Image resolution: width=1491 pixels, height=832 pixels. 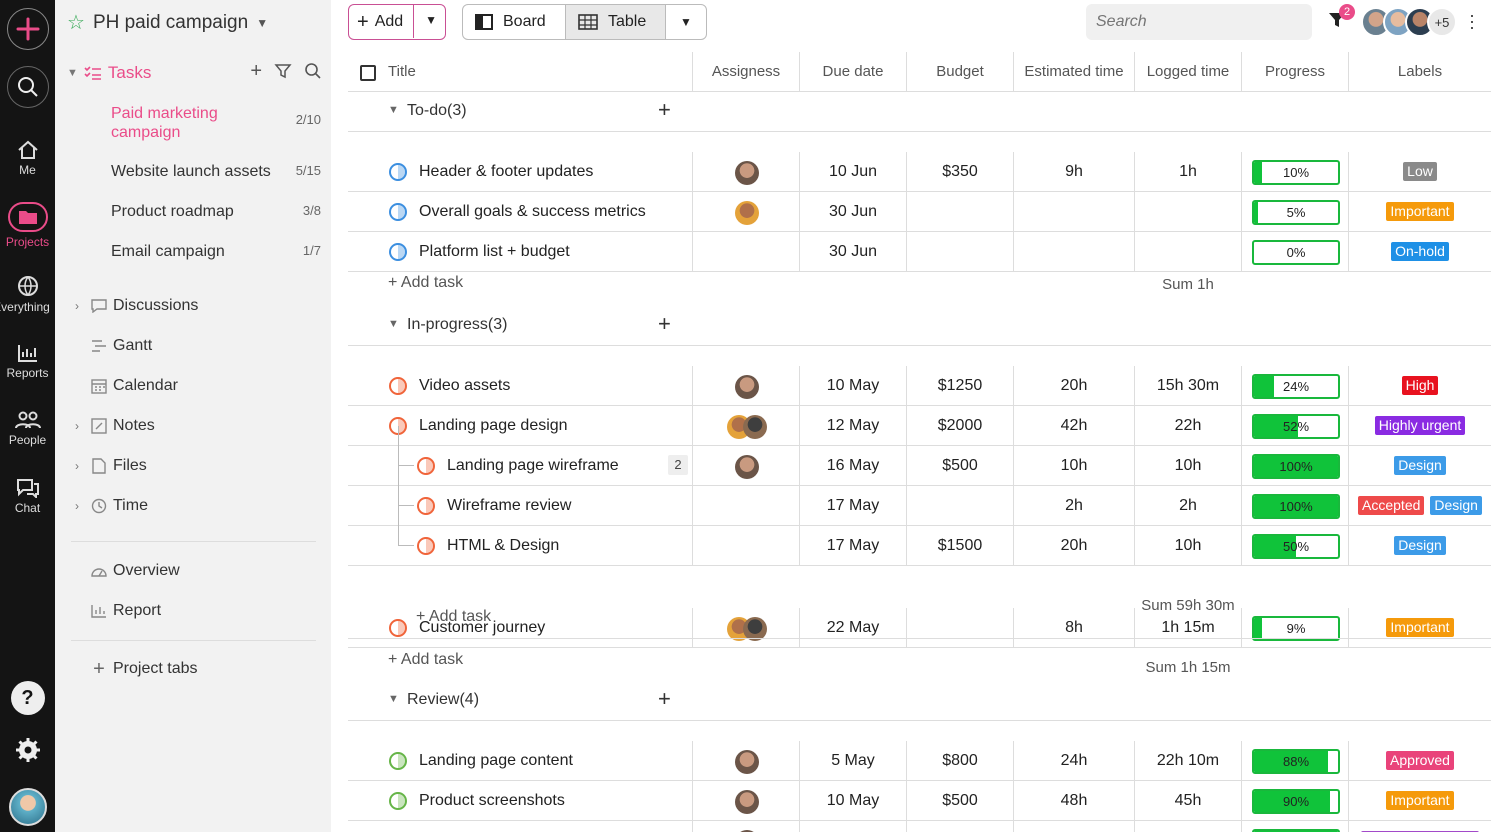 What do you see at coordinates (1341, 19) in the screenshot?
I see `filter-button: 2` at bounding box center [1341, 19].